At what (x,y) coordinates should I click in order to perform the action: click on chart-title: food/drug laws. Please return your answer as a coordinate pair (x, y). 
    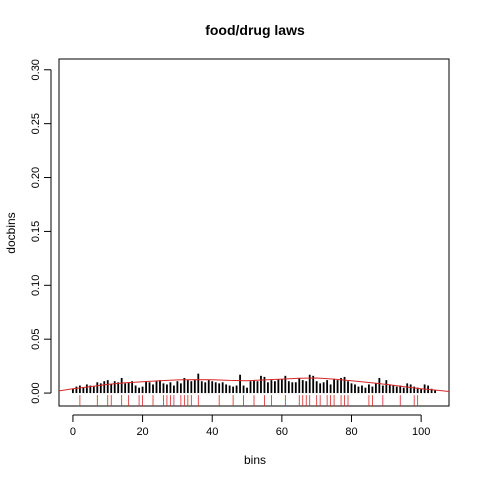
    Looking at the image, I should click on (255, 30).